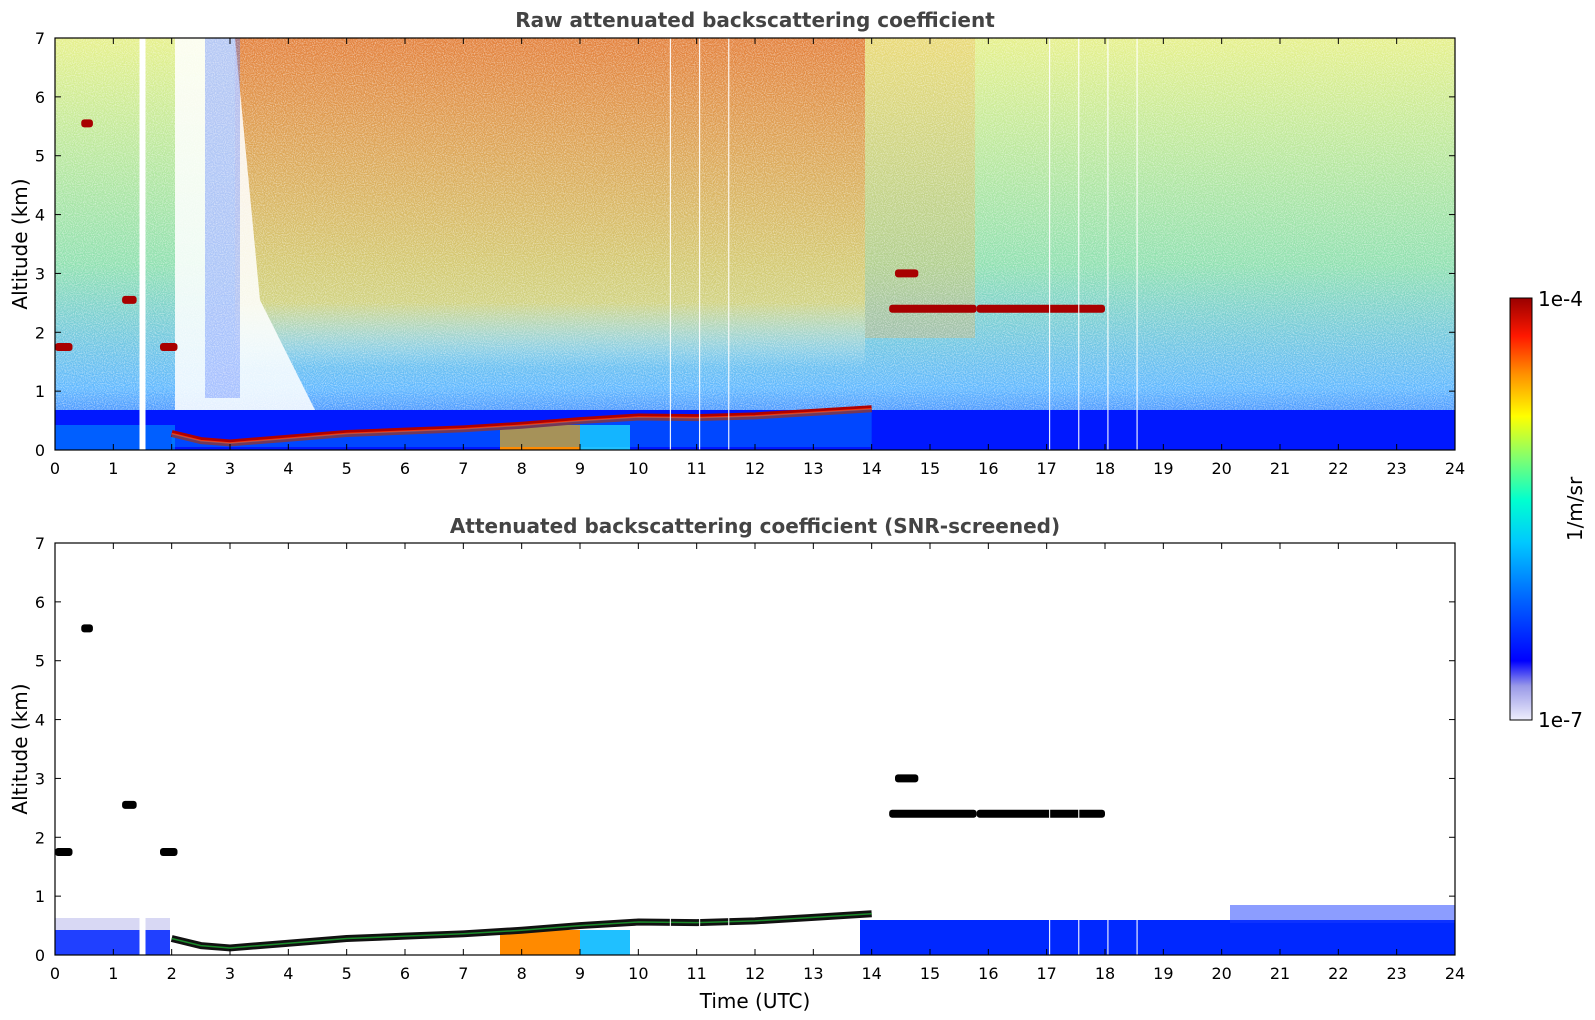  I want to click on bottom-y-tick-label: 4, so click(40, 720).